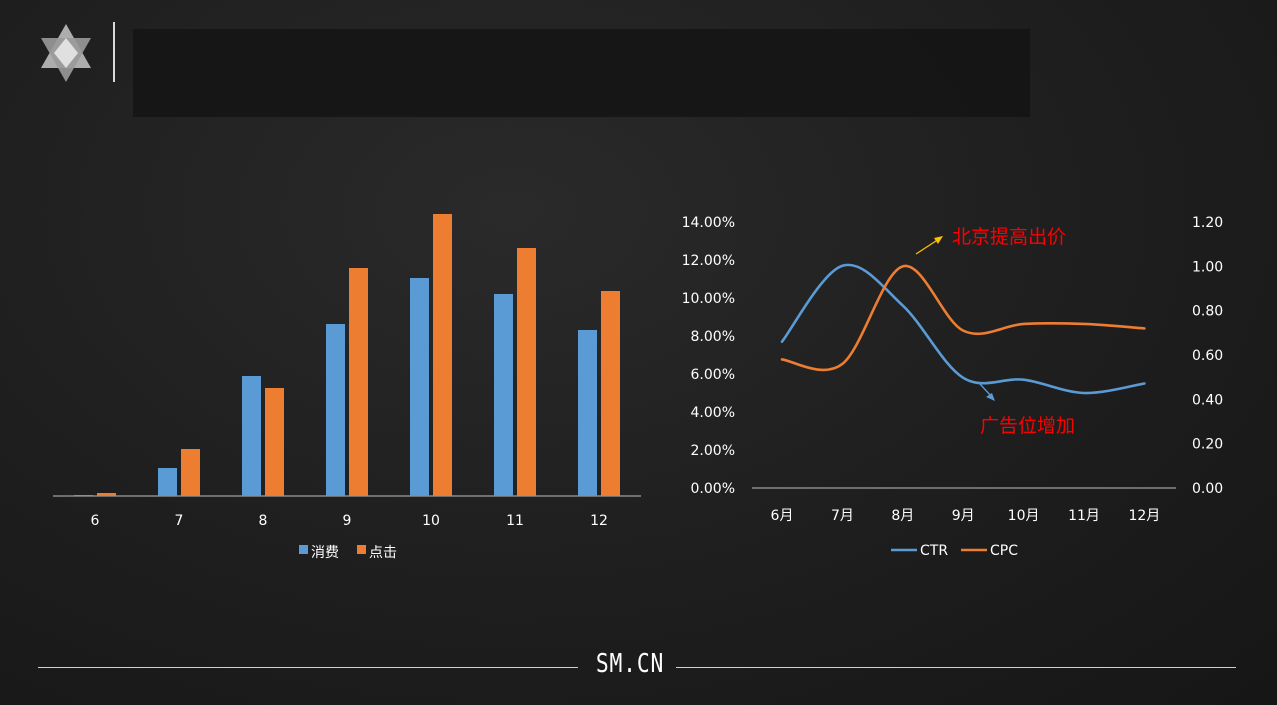 The image size is (1277, 705). Describe the element at coordinates (708, 261) in the screenshot. I see `line-y-left-tick: 12.00%` at that location.